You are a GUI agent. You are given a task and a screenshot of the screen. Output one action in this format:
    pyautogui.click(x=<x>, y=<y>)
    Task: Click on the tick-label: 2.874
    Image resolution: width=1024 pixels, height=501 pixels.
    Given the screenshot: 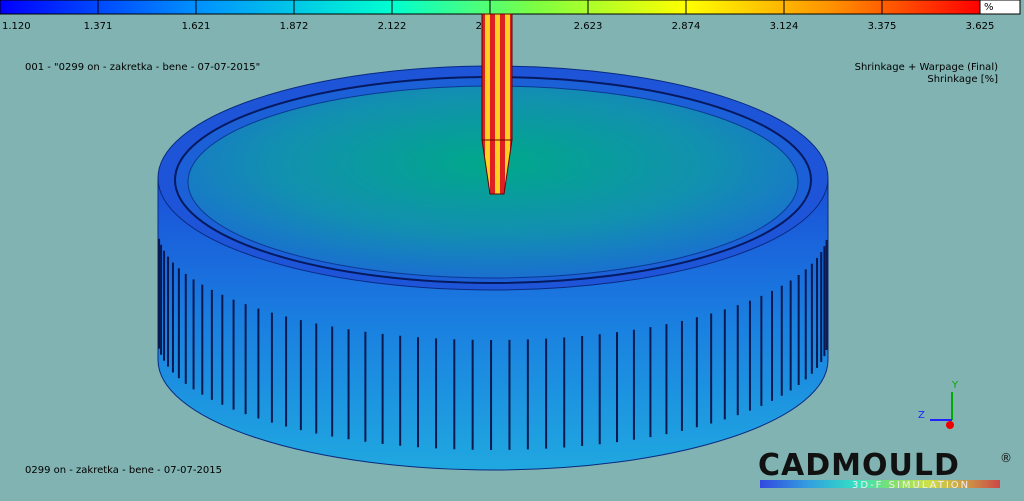 What is the action you would take?
    pyautogui.click(x=686, y=26)
    